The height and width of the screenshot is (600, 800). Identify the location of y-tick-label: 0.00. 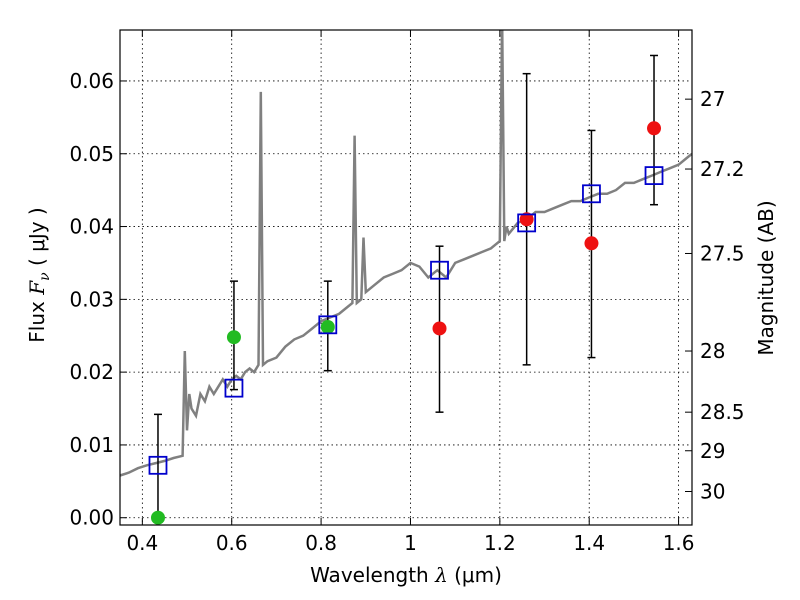
(91, 518).